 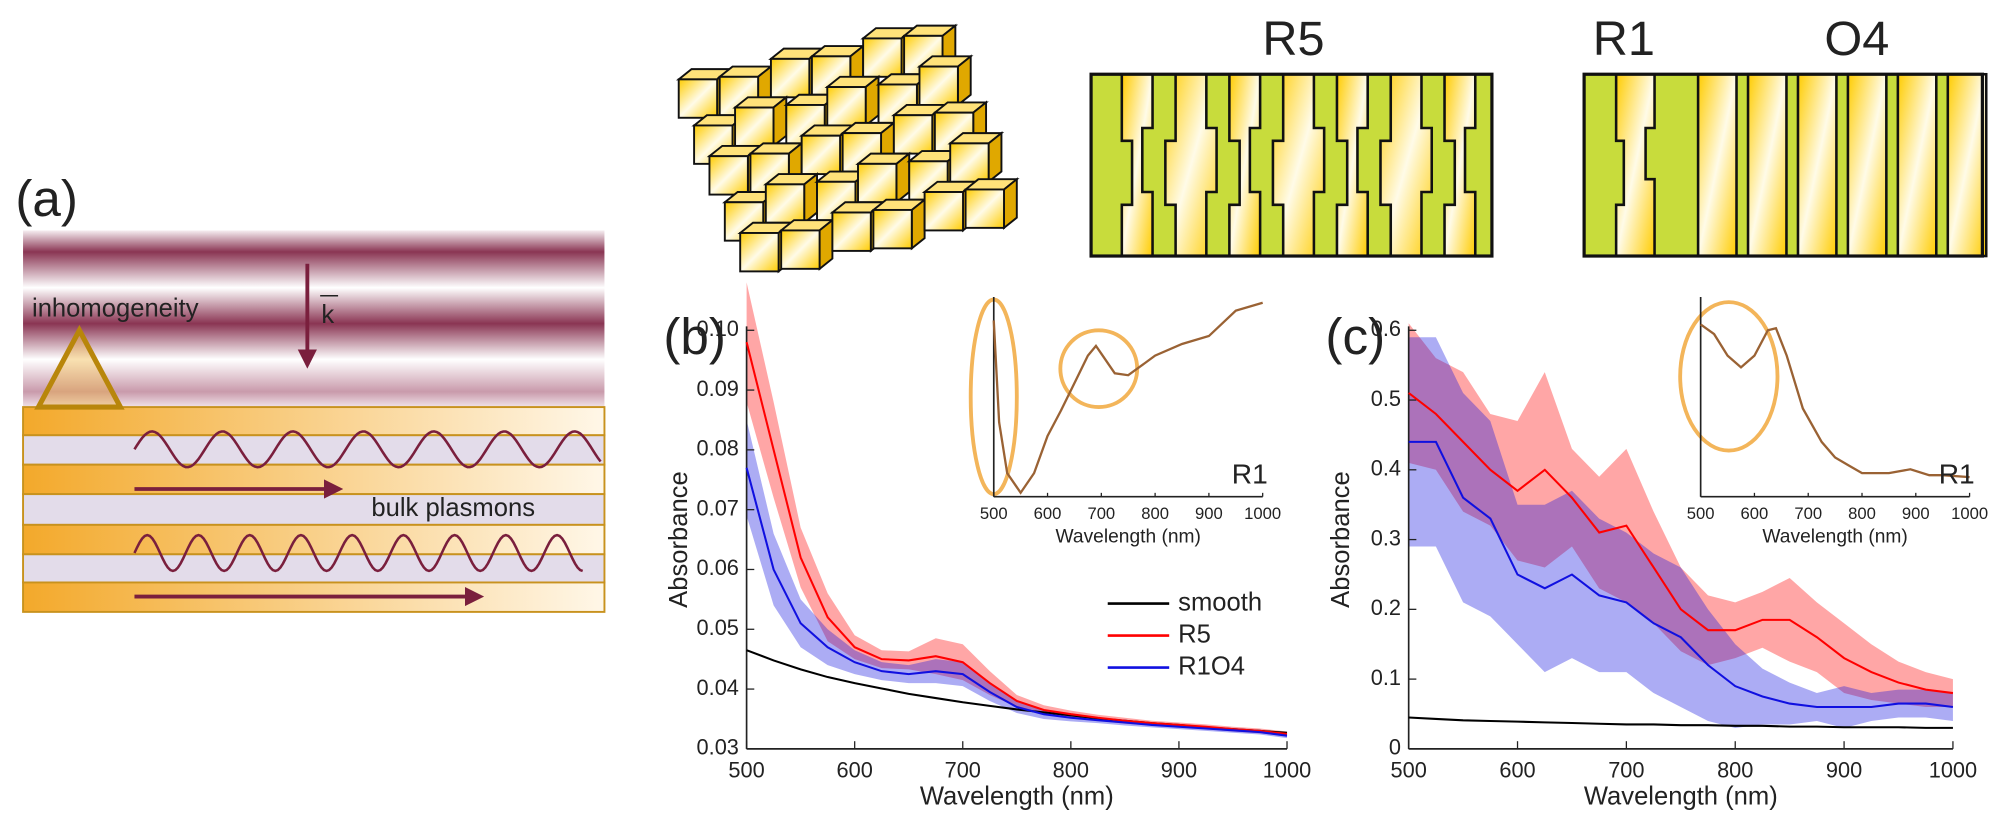 I want to click on cube-cluster, so click(x=847, y=148).